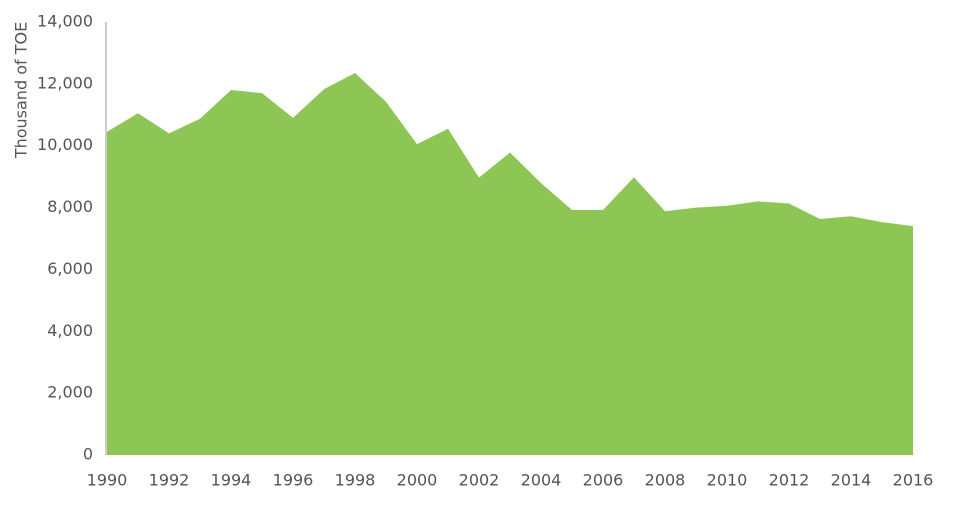 Image resolution: width=961 pixels, height=522 pixels. I want to click on x-tick-label: 1998, so click(355, 480).